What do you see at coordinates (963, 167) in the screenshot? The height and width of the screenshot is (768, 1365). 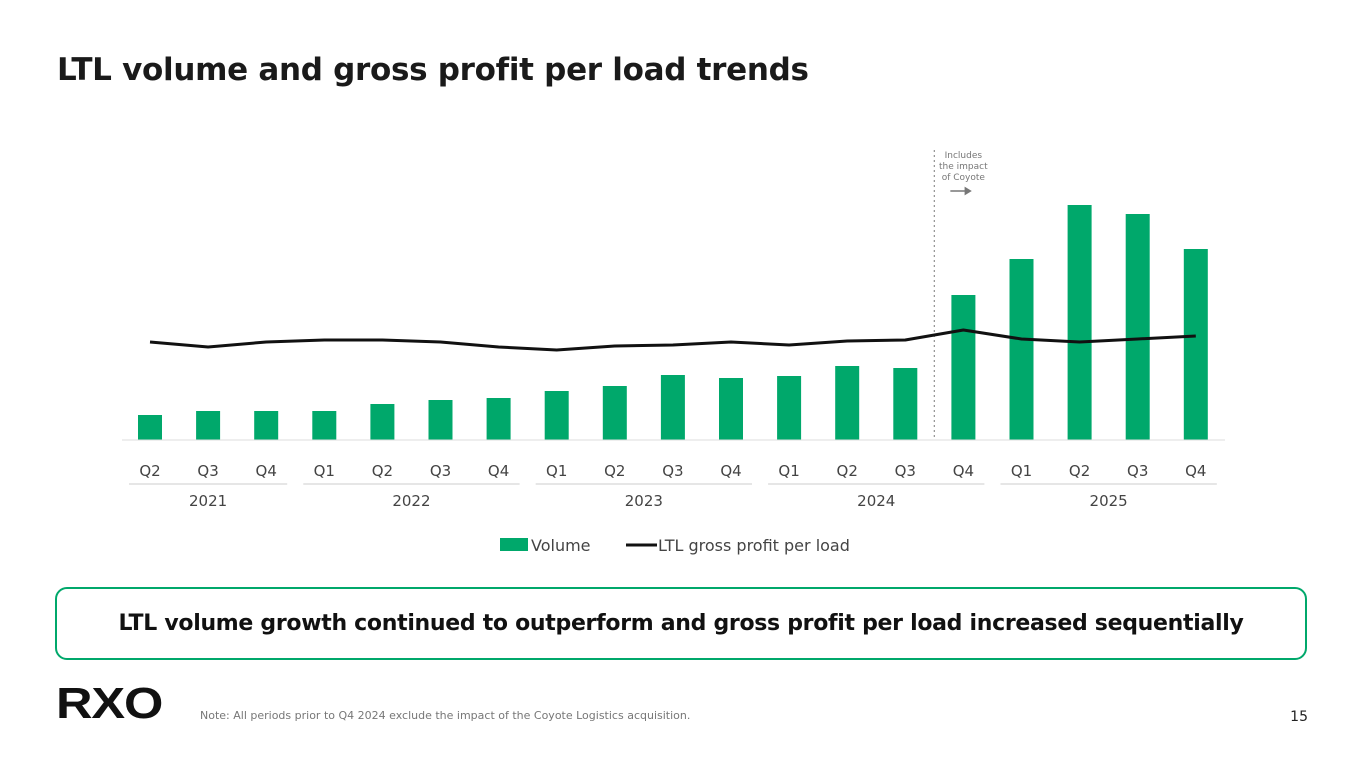 I see `coyote-annotation: the impact` at bounding box center [963, 167].